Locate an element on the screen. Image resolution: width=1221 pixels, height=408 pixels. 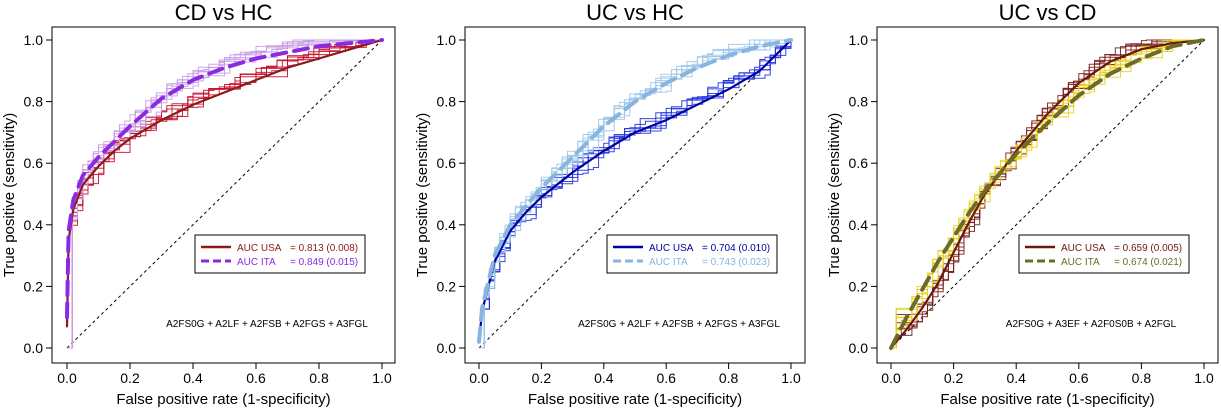
glycan-formula-label: A2FS0G + A3EF + A2F0S0B + A2FGL is located at coordinates (1091, 324).